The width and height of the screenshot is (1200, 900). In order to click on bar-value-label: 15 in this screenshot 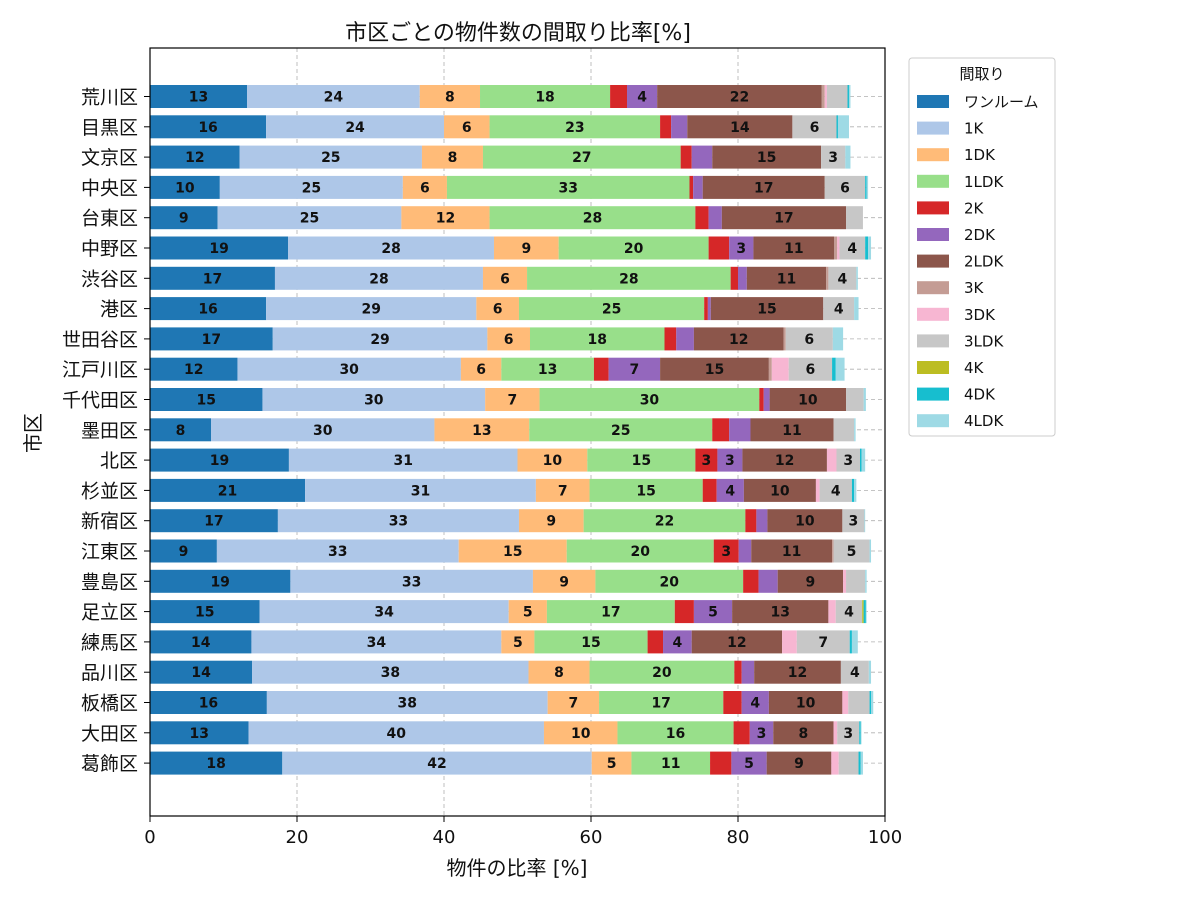, I will do `click(590, 643)`.